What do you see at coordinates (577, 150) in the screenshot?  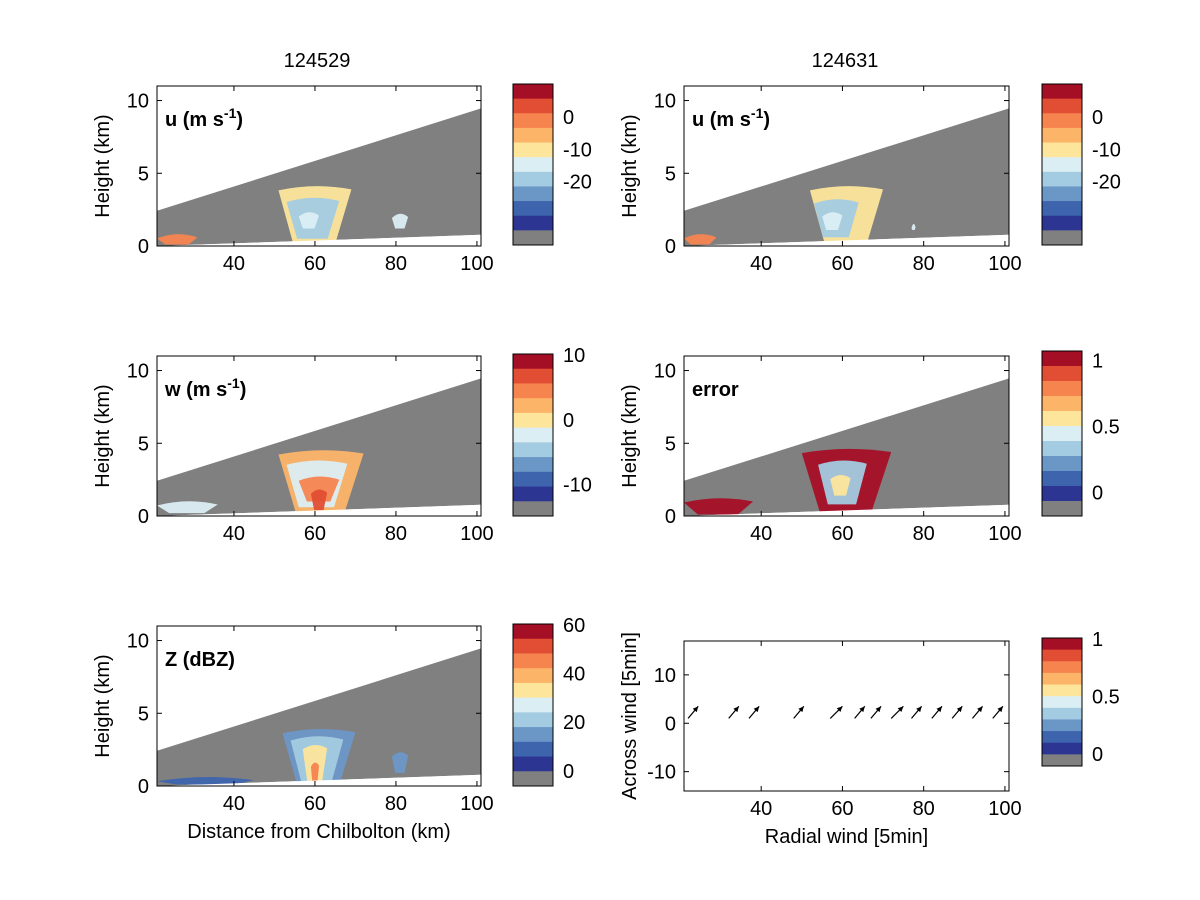 I see `colorbar-tick-label: -10` at bounding box center [577, 150].